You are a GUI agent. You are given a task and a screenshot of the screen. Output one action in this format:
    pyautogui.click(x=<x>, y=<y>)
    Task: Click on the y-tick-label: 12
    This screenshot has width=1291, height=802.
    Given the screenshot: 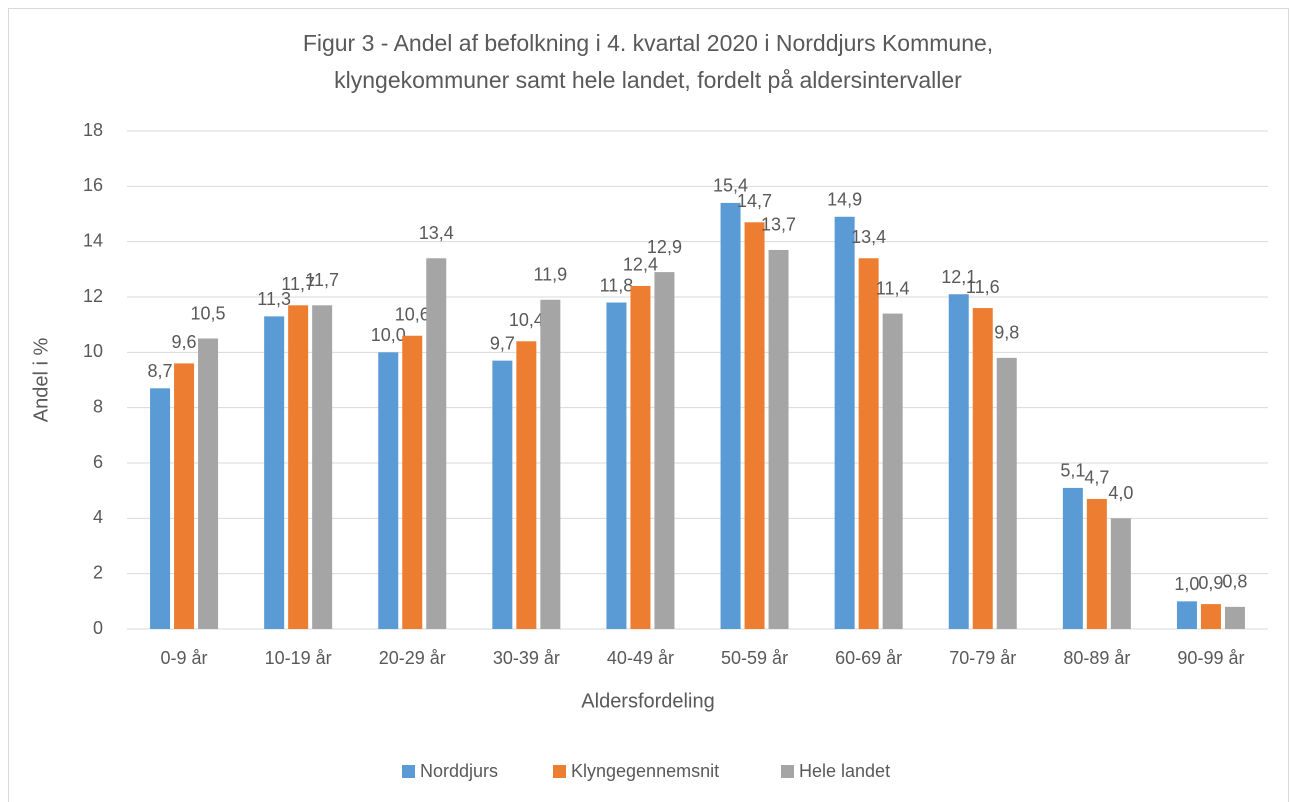 What is the action you would take?
    pyautogui.click(x=93, y=296)
    